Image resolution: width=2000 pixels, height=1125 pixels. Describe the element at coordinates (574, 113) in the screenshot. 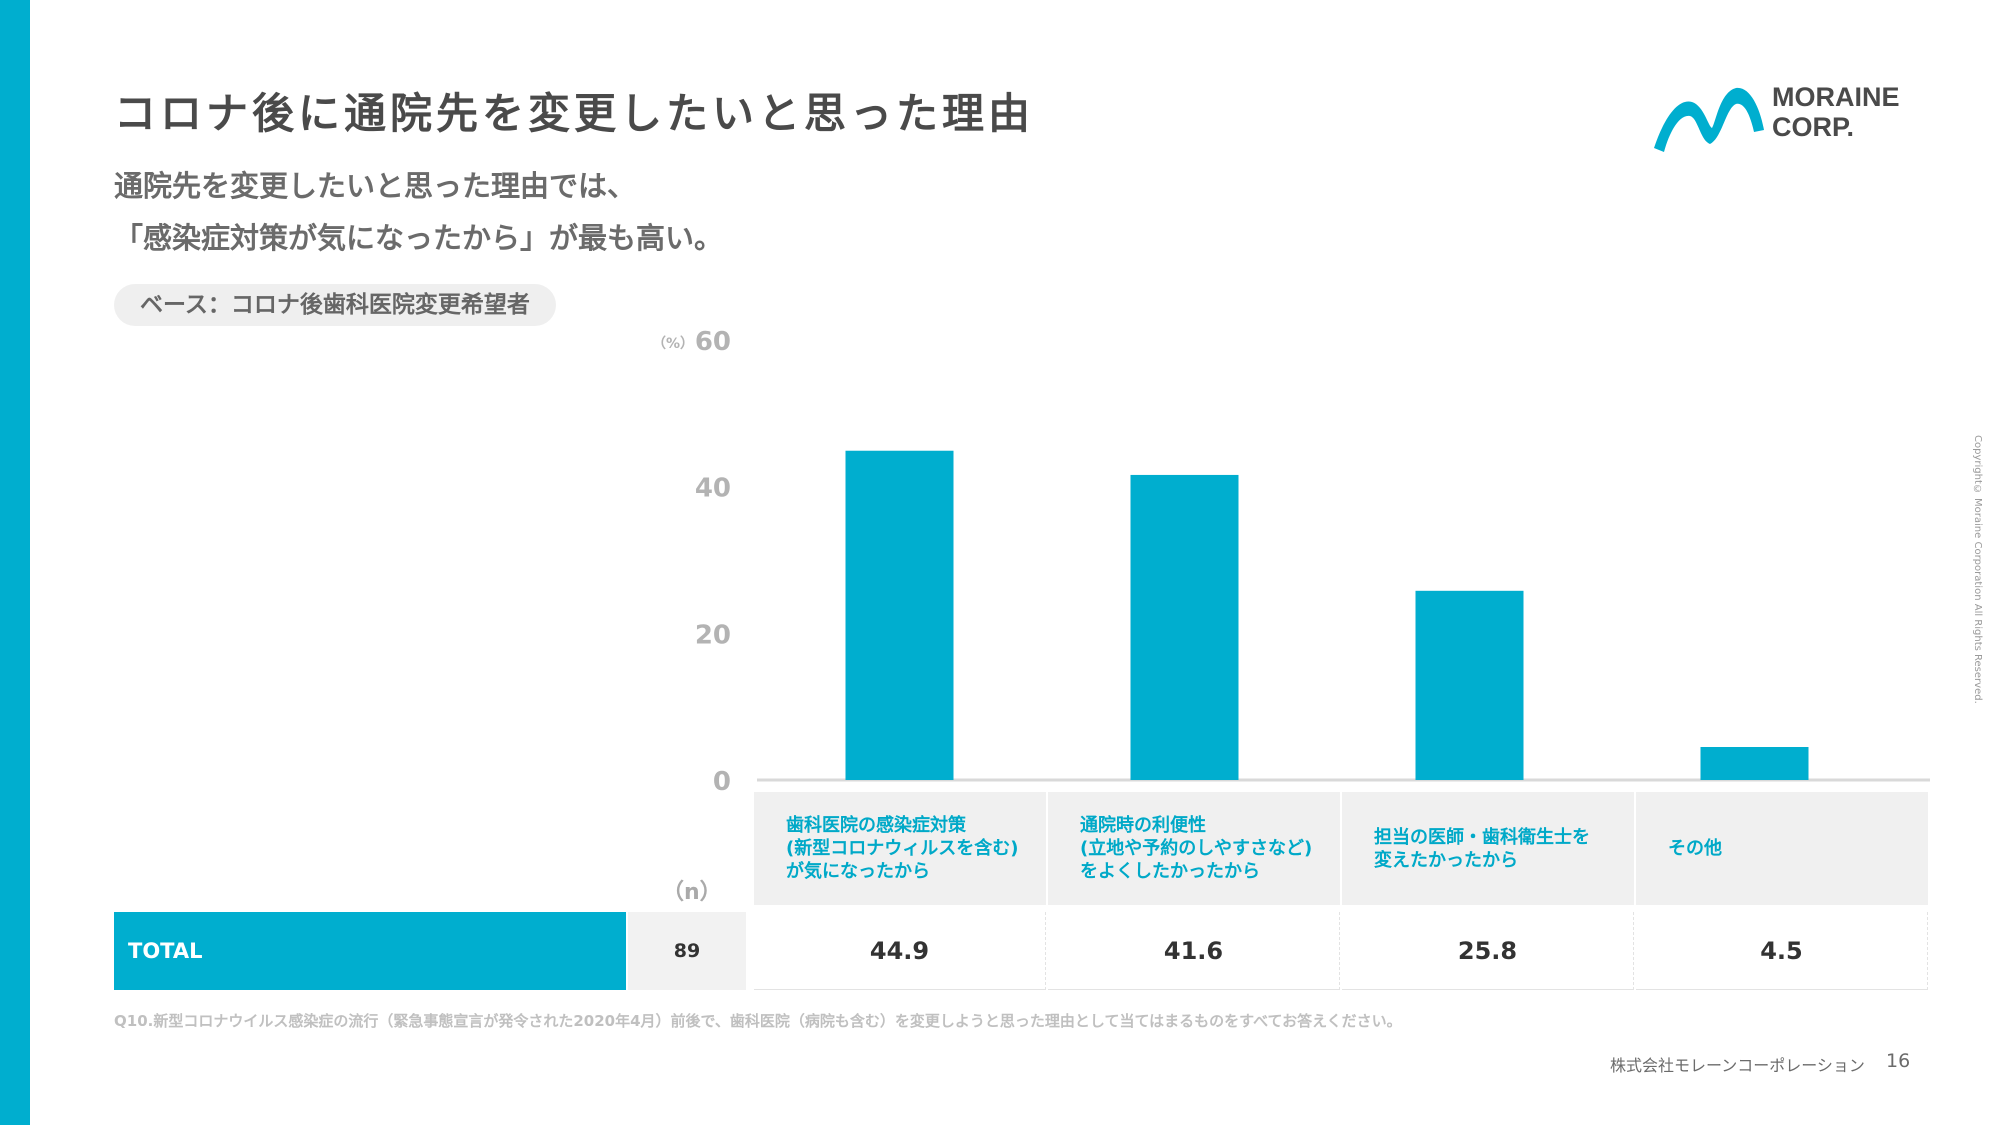

I see `page-title: コロナ後に通院先を変更したいと思った理由` at that location.